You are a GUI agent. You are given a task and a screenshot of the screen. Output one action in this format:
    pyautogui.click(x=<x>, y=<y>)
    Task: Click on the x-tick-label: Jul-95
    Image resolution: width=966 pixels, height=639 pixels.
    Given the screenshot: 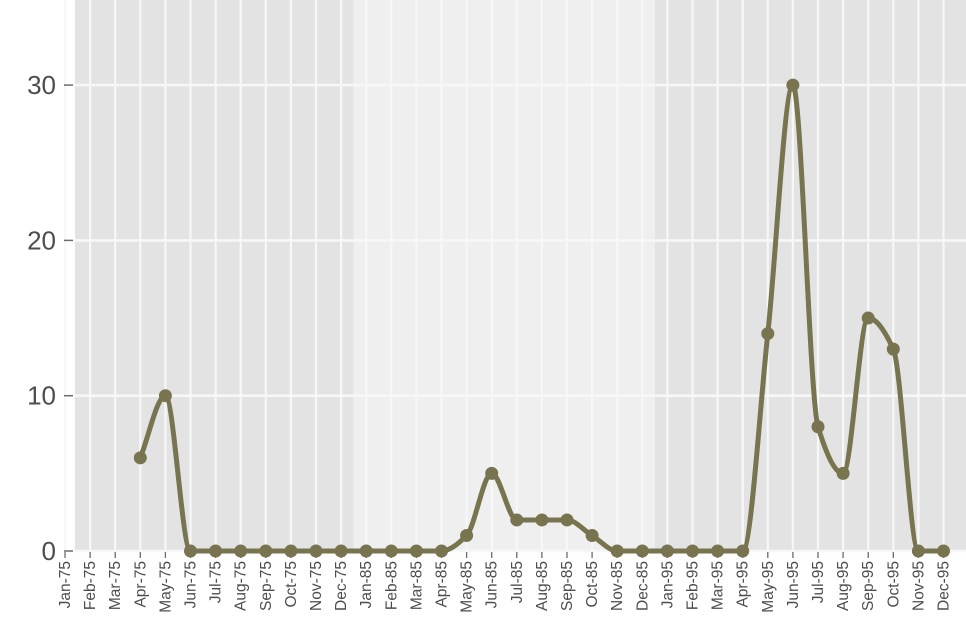 What is the action you would take?
    pyautogui.click(x=818, y=582)
    